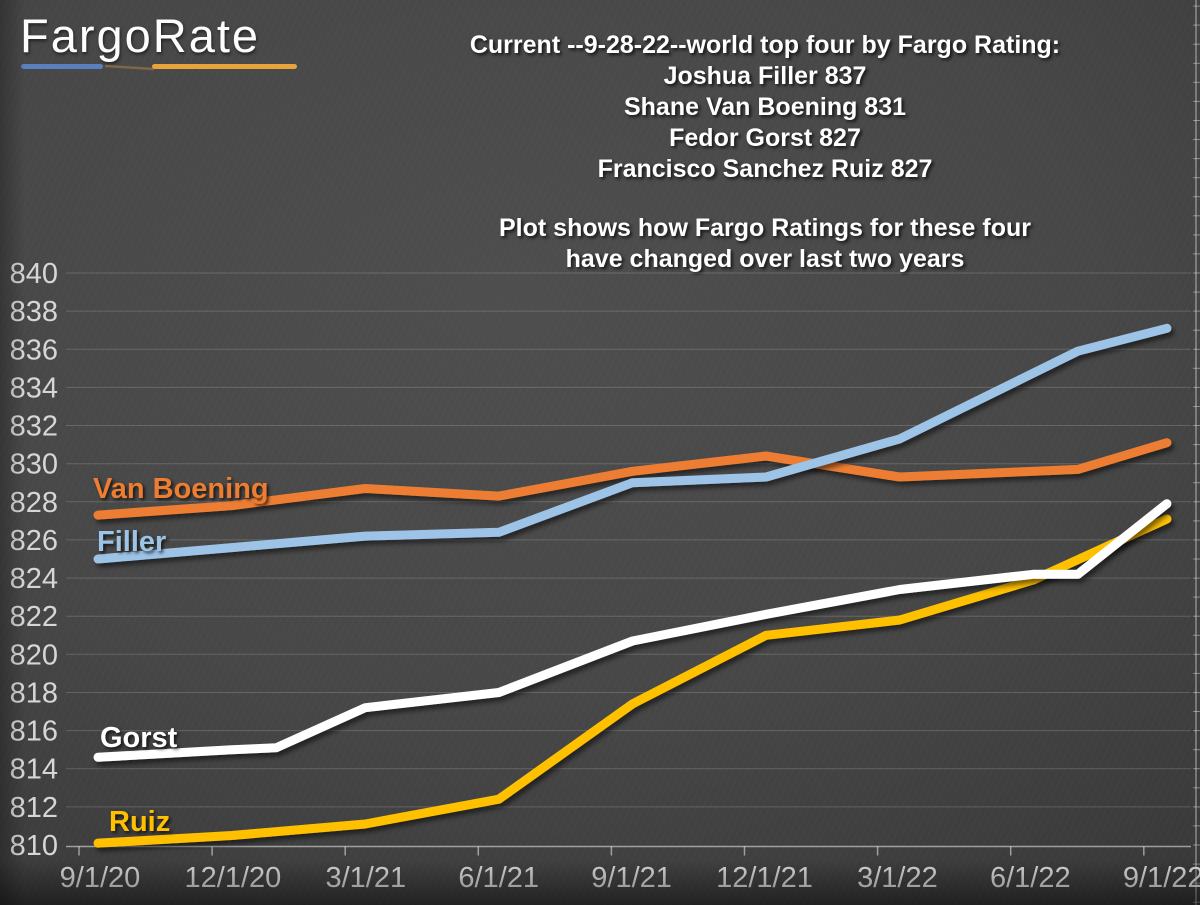  I want to click on svg-text: 9/1/21, so click(631, 878).